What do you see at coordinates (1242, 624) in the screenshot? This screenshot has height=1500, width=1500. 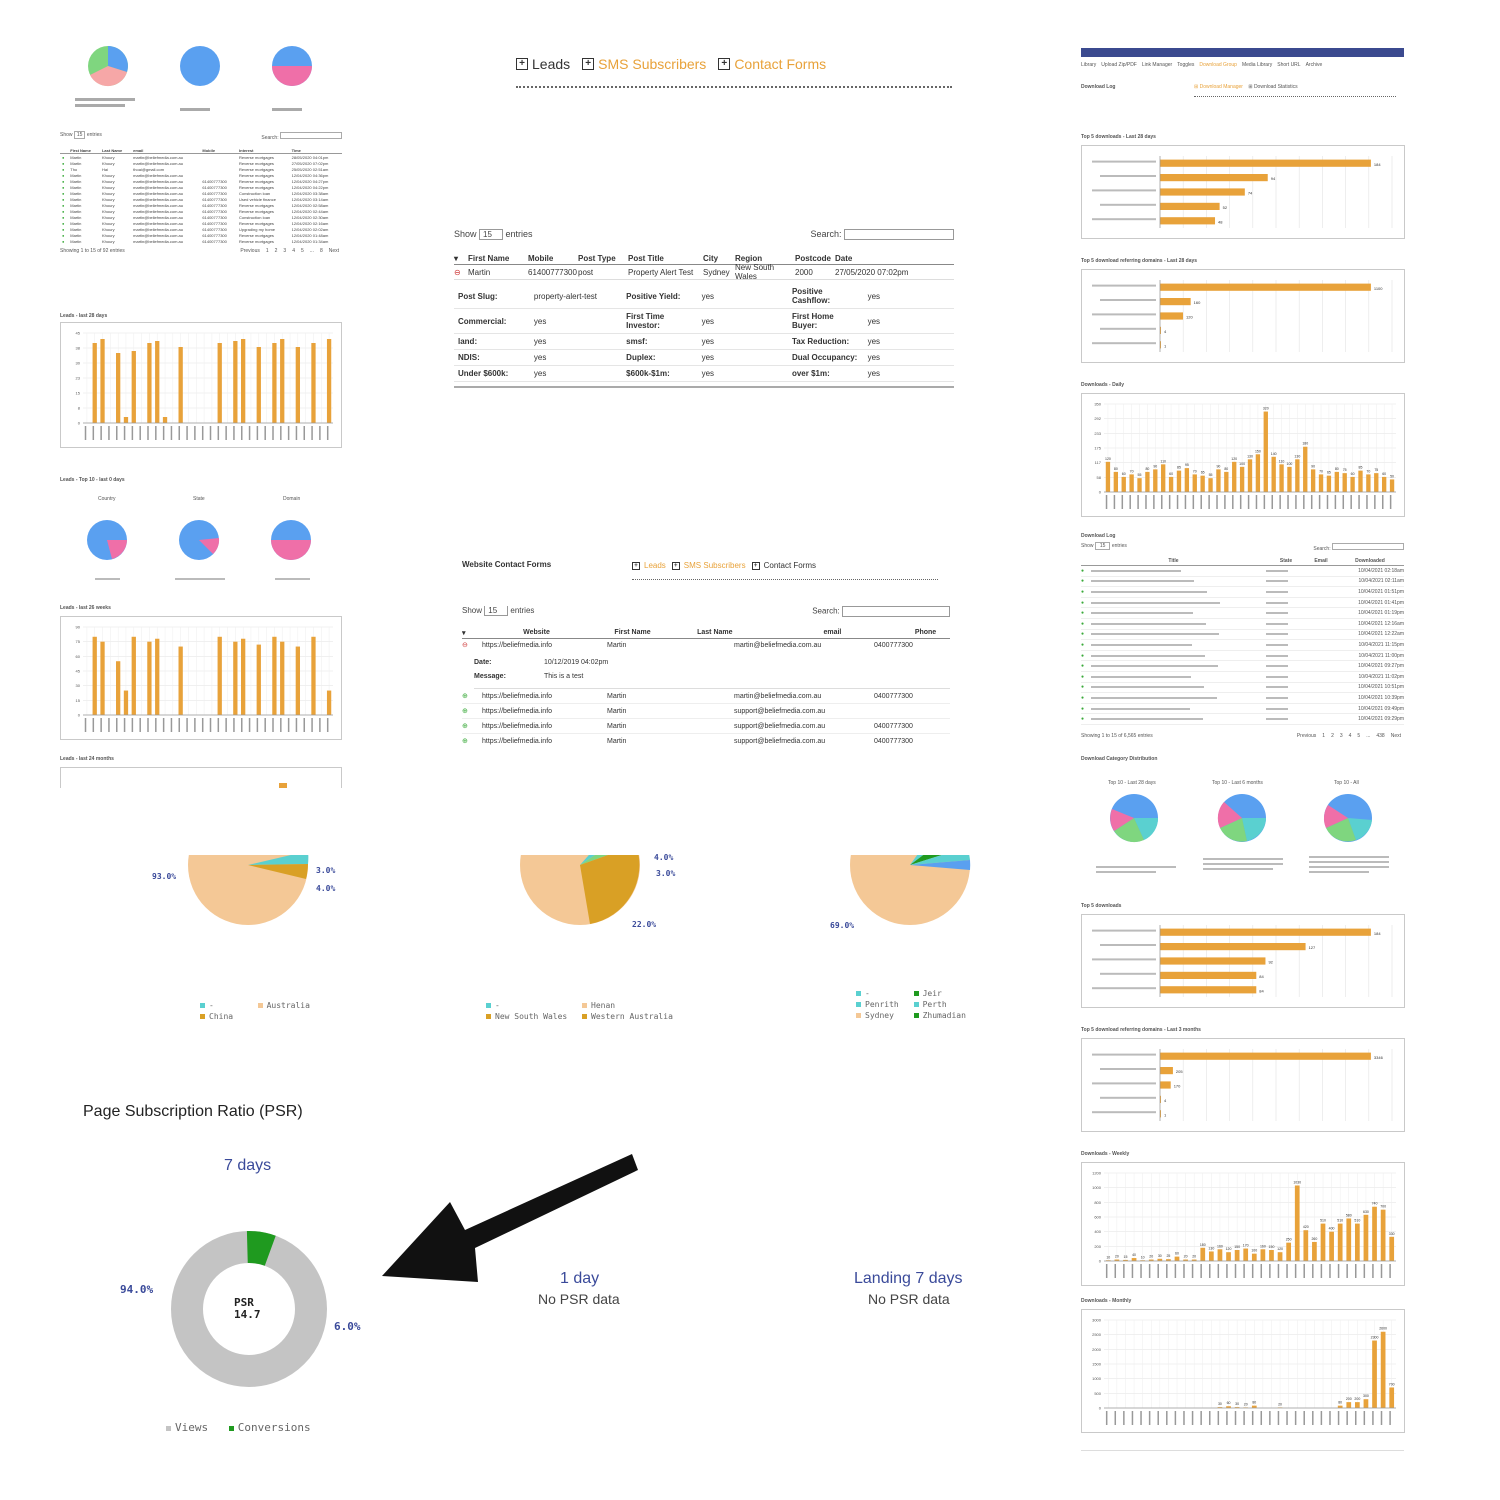 I see `table-row: ● 10/04/2021 12:16am` at bounding box center [1242, 624].